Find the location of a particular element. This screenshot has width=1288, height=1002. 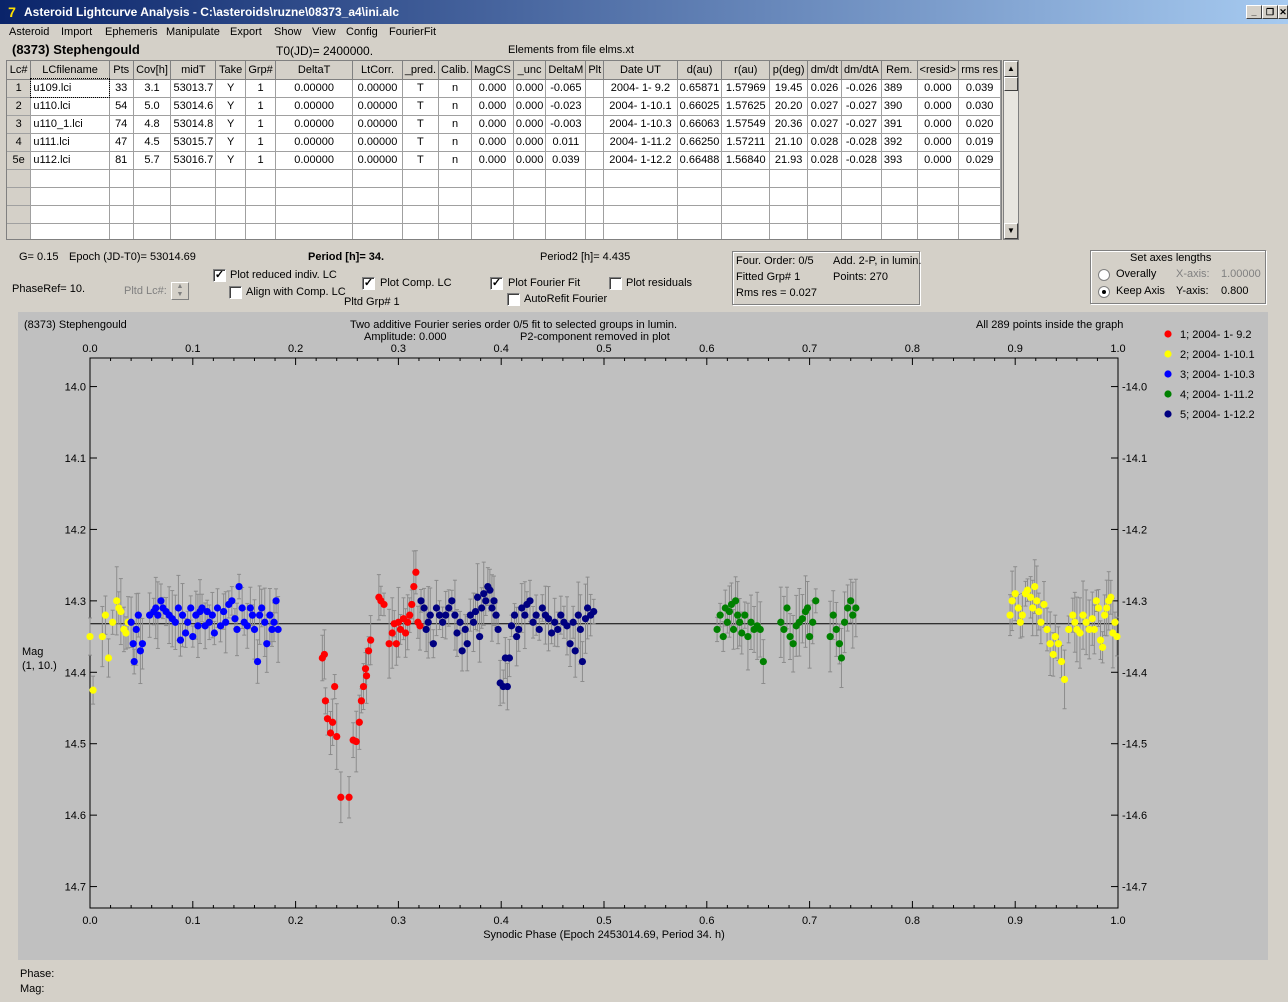

table-cell: 19.45 is located at coordinates (789, 88).